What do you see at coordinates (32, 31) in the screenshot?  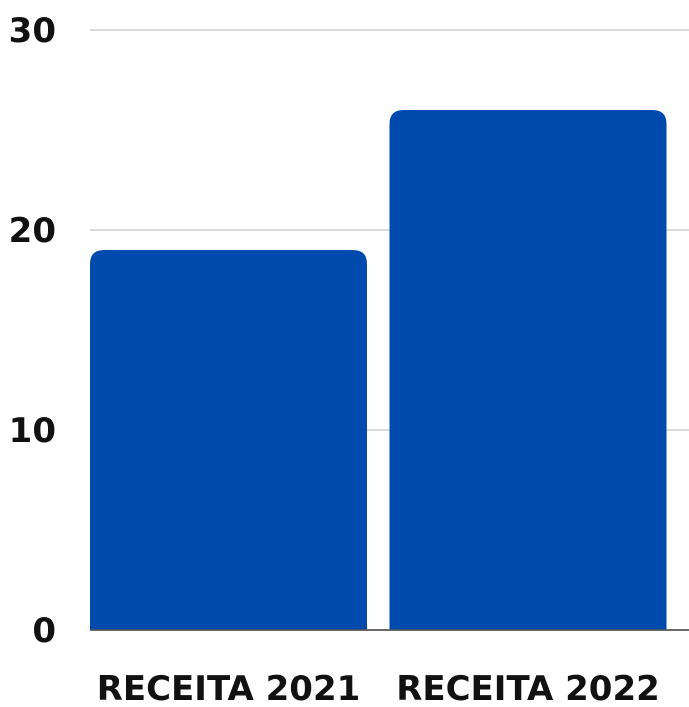 I see `y-tick-label-30: 30` at bounding box center [32, 31].